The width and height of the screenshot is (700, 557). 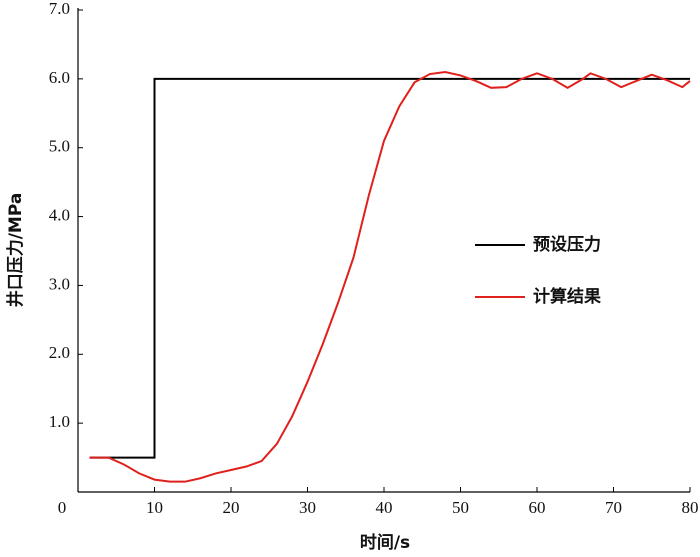 What do you see at coordinates (460, 507) in the screenshot?
I see `x-tick-label: 50` at bounding box center [460, 507].